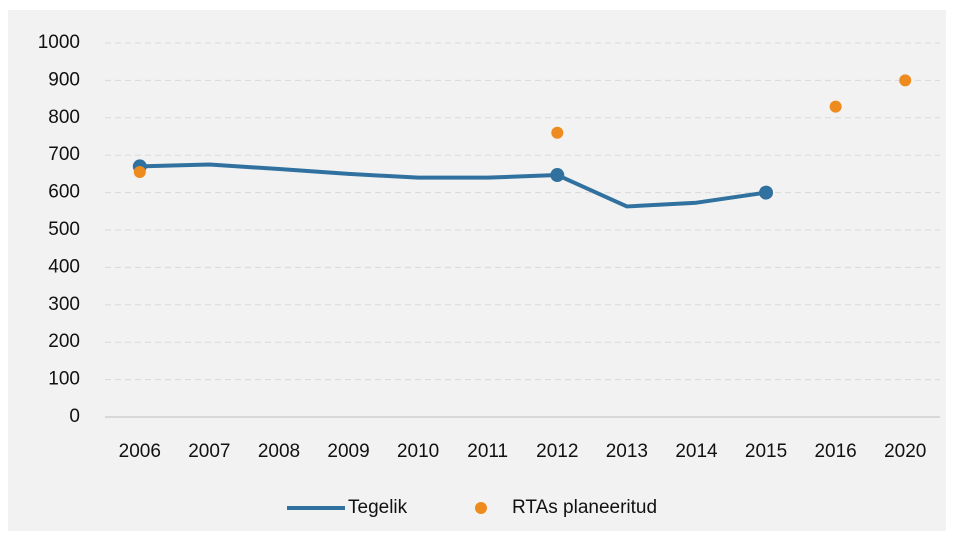 The image size is (954, 539). I want to click on x-tick-label: 2011, so click(487, 451).